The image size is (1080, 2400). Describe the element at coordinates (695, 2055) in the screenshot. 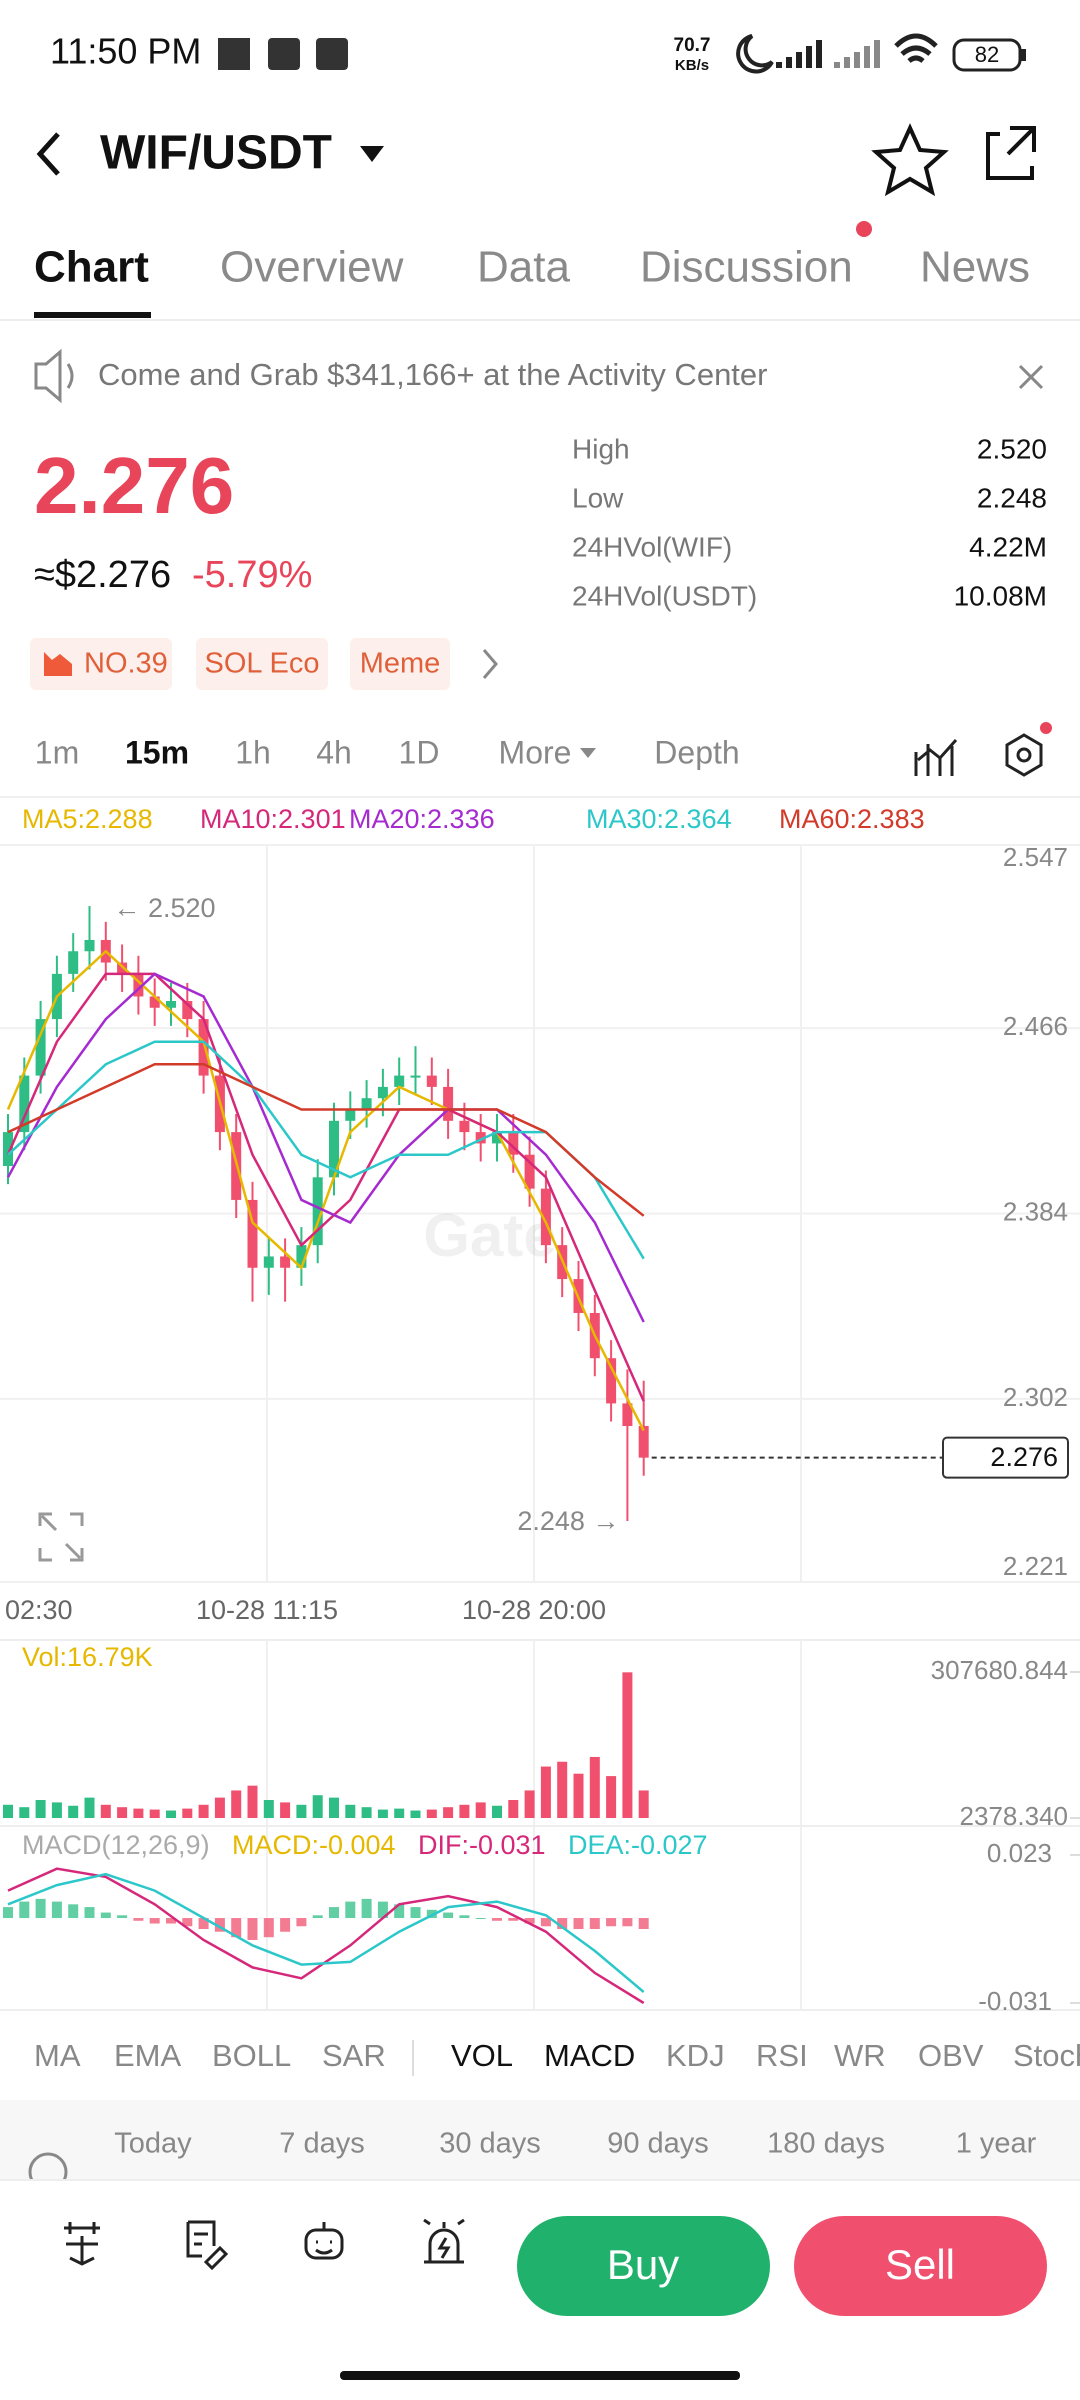

I see `indicator: KDJ` at that location.